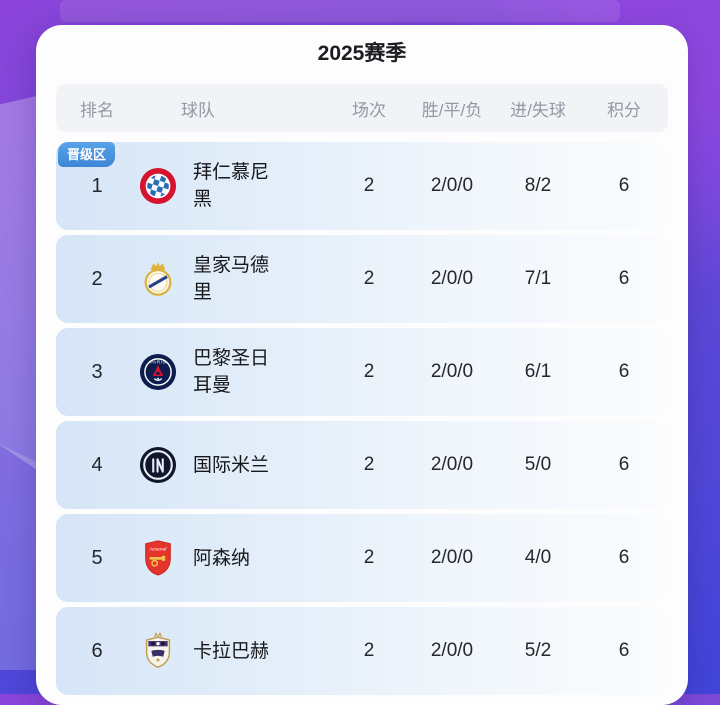  I want to click on real-madrid-logo, so click(158, 279).